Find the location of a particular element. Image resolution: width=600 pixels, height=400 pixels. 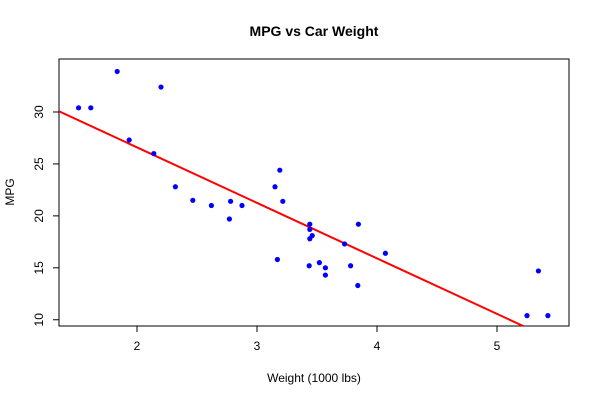

y-tick-label: 25 is located at coordinates (39, 164).